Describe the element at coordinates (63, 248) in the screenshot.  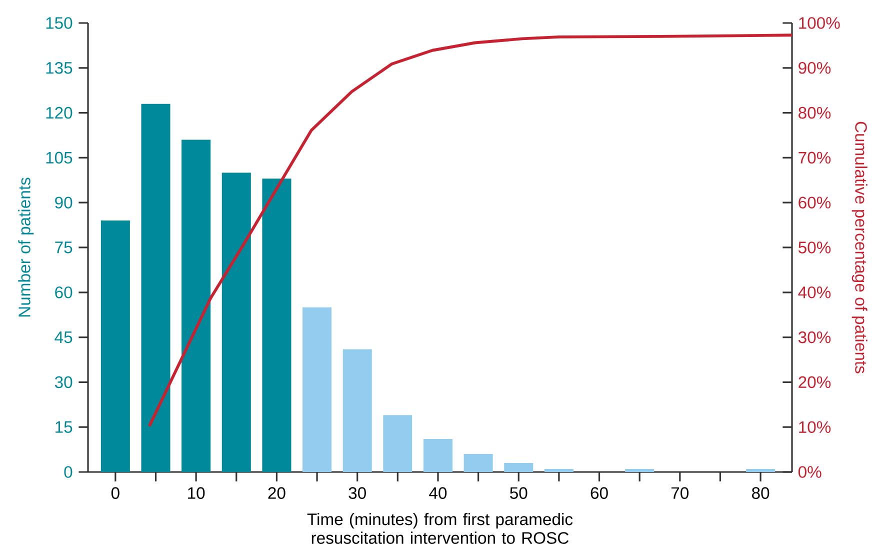
I see `y-tick-label: 75` at that location.